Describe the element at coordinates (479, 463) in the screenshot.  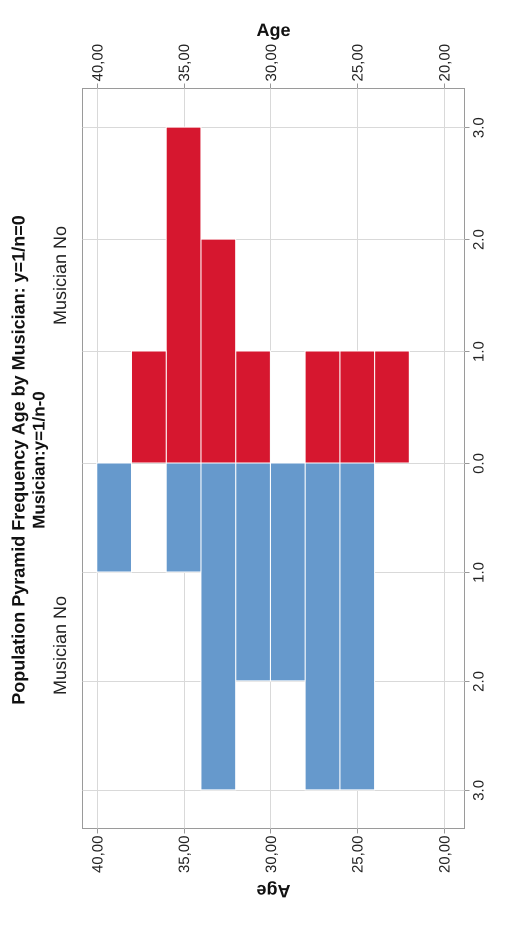
I see `y-tick-label: 0.0` at that location.